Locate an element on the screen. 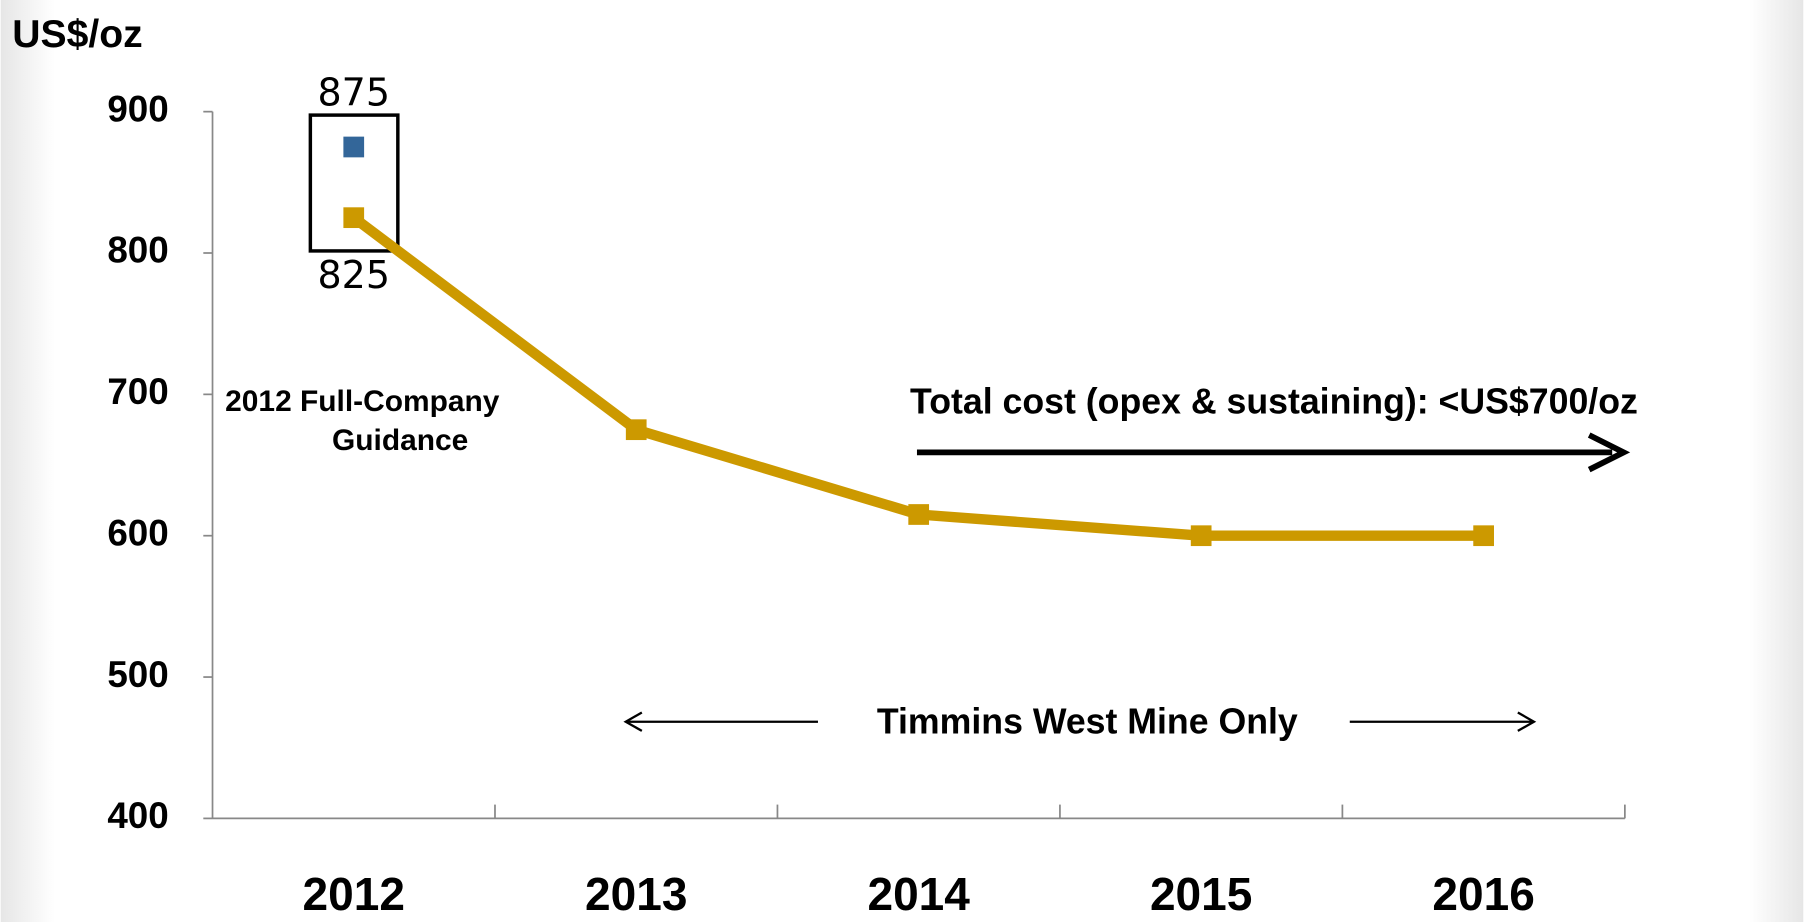 The height and width of the screenshot is (922, 1804). y-tick-label: 600 is located at coordinates (137, 532).